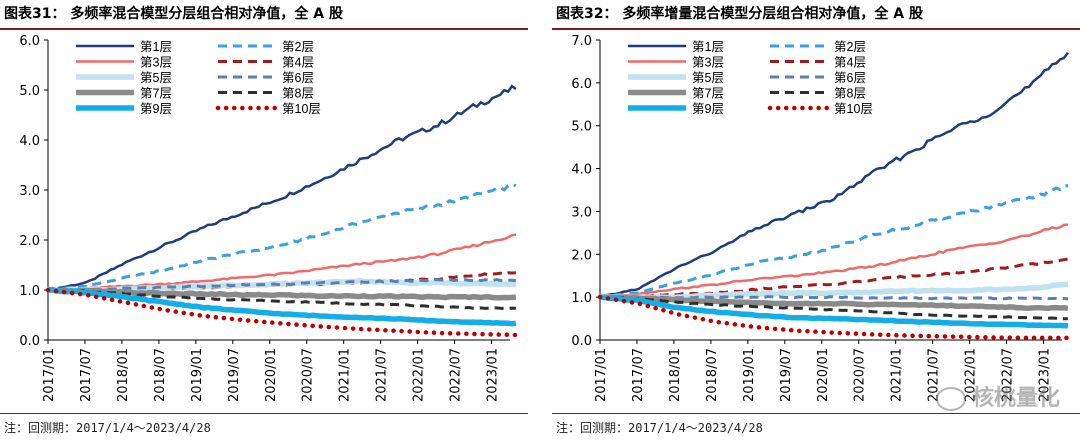  I want to click on wechat-icon, so click(950, 399).